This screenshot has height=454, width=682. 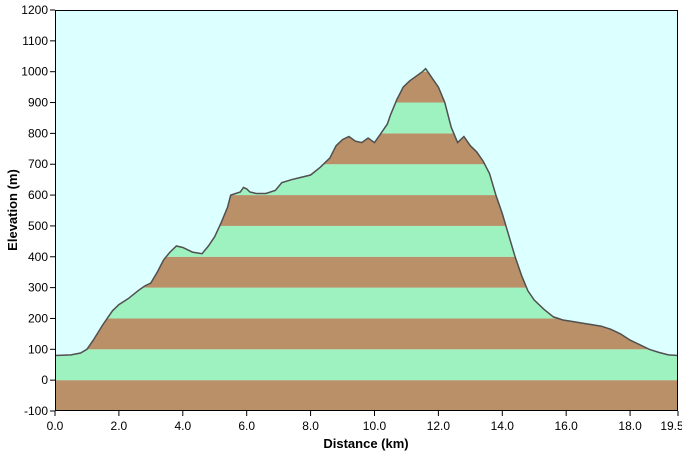 What do you see at coordinates (36, 411) in the screenshot?
I see `y-tick-label: -100` at bounding box center [36, 411].